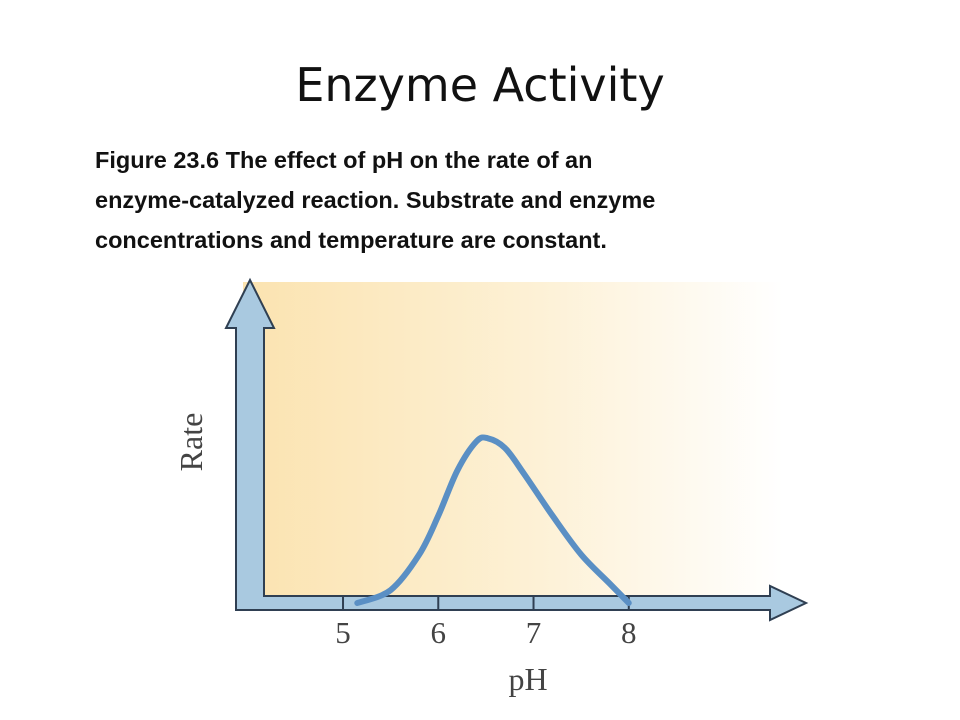  What do you see at coordinates (629, 632) in the screenshot?
I see `x-tick-label: 8` at bounding box center [629, 632].